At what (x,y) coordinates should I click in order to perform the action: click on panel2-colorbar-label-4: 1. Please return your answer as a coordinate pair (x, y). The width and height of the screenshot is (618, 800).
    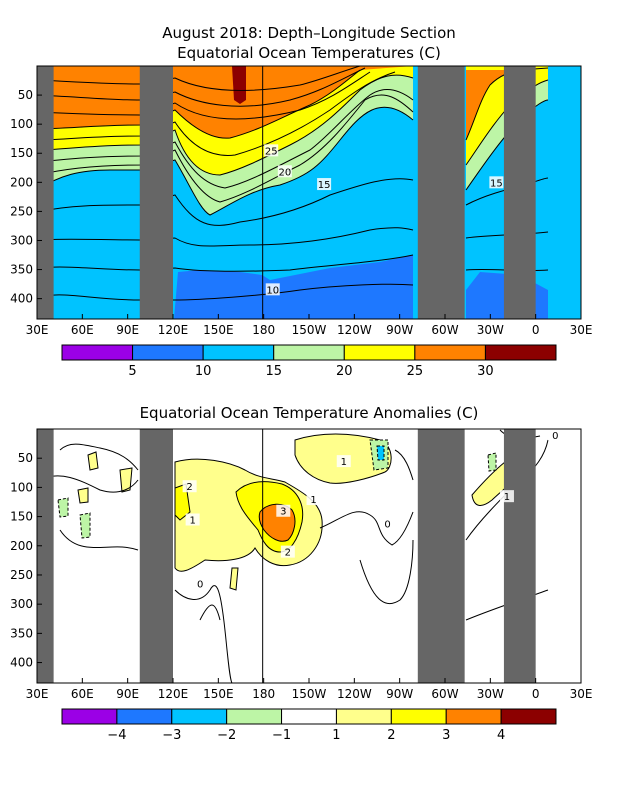
    Looking at the image, I should click on (336, 735).